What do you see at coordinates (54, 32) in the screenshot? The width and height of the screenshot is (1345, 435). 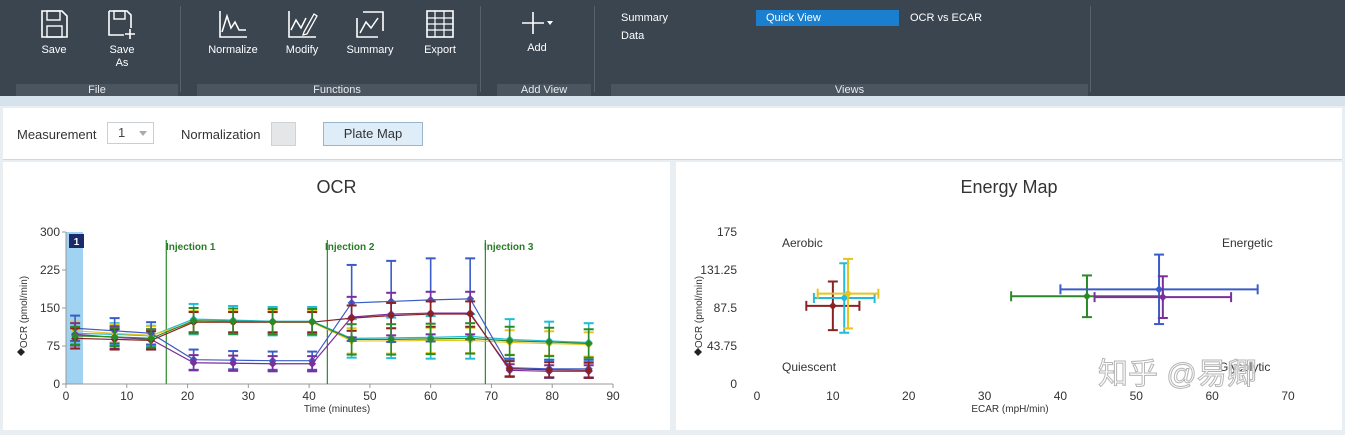 I see `save-button: Save` at bounding box center [54, 32].